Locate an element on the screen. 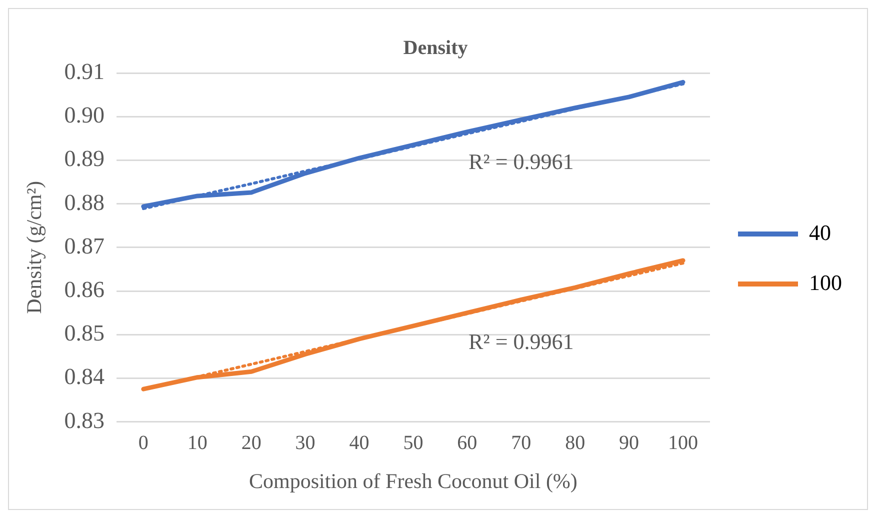 The width and height of the screenshot is (872, 514). x-tick-label: 10 is located at coordinates (197, 443).